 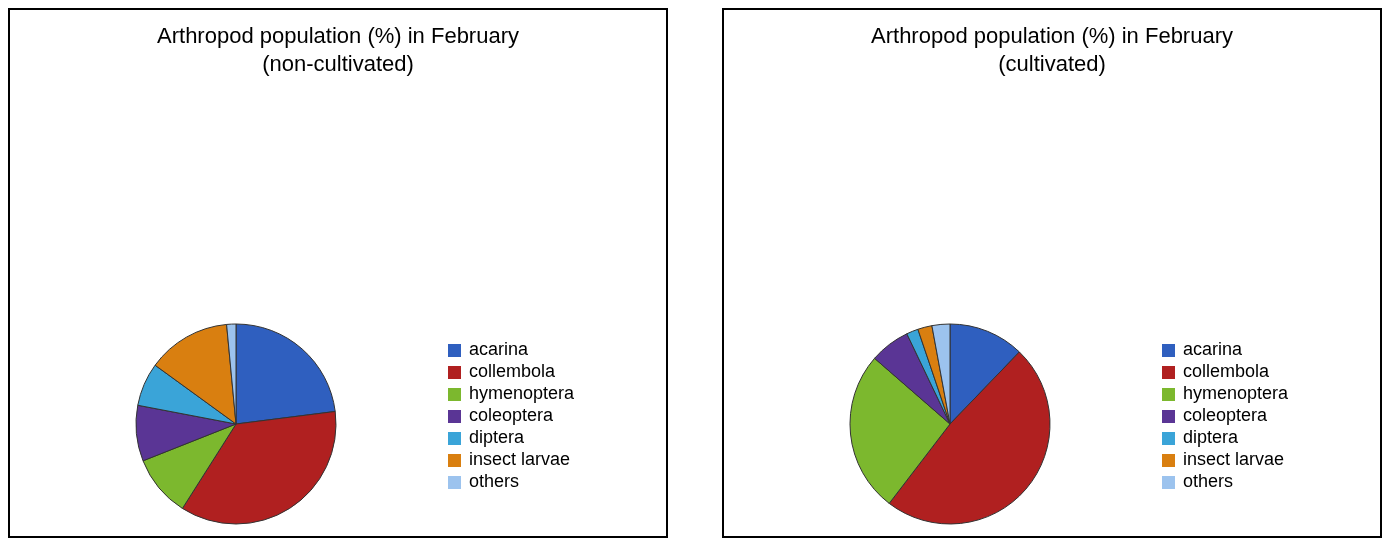 I want to click on chart-subtitle: (non-cultivated), so click(x=338, y=64).